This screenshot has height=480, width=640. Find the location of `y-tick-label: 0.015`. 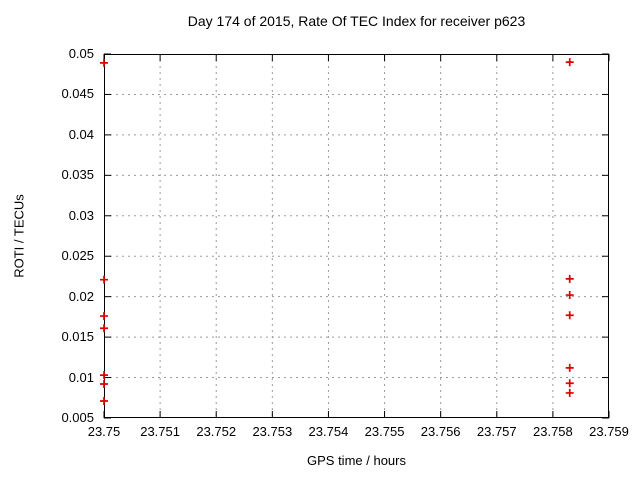

y-tick-label: 0.015 is located at coordinates (77, 337).